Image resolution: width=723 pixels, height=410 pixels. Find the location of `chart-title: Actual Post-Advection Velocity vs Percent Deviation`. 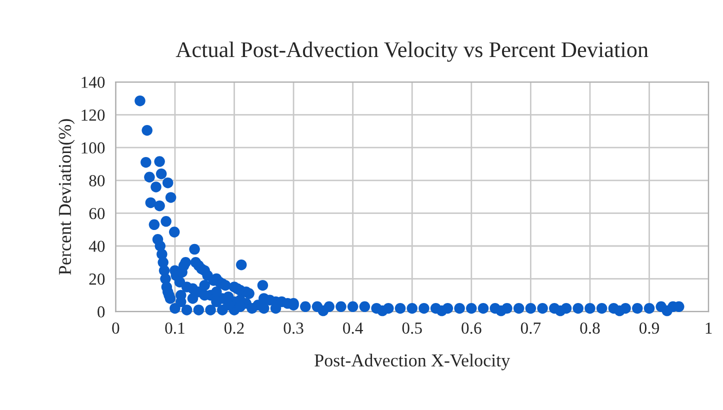

chart-title: Actual Post-Advection Velocity vs Percent Deviation is located at coordinates (412, 52).